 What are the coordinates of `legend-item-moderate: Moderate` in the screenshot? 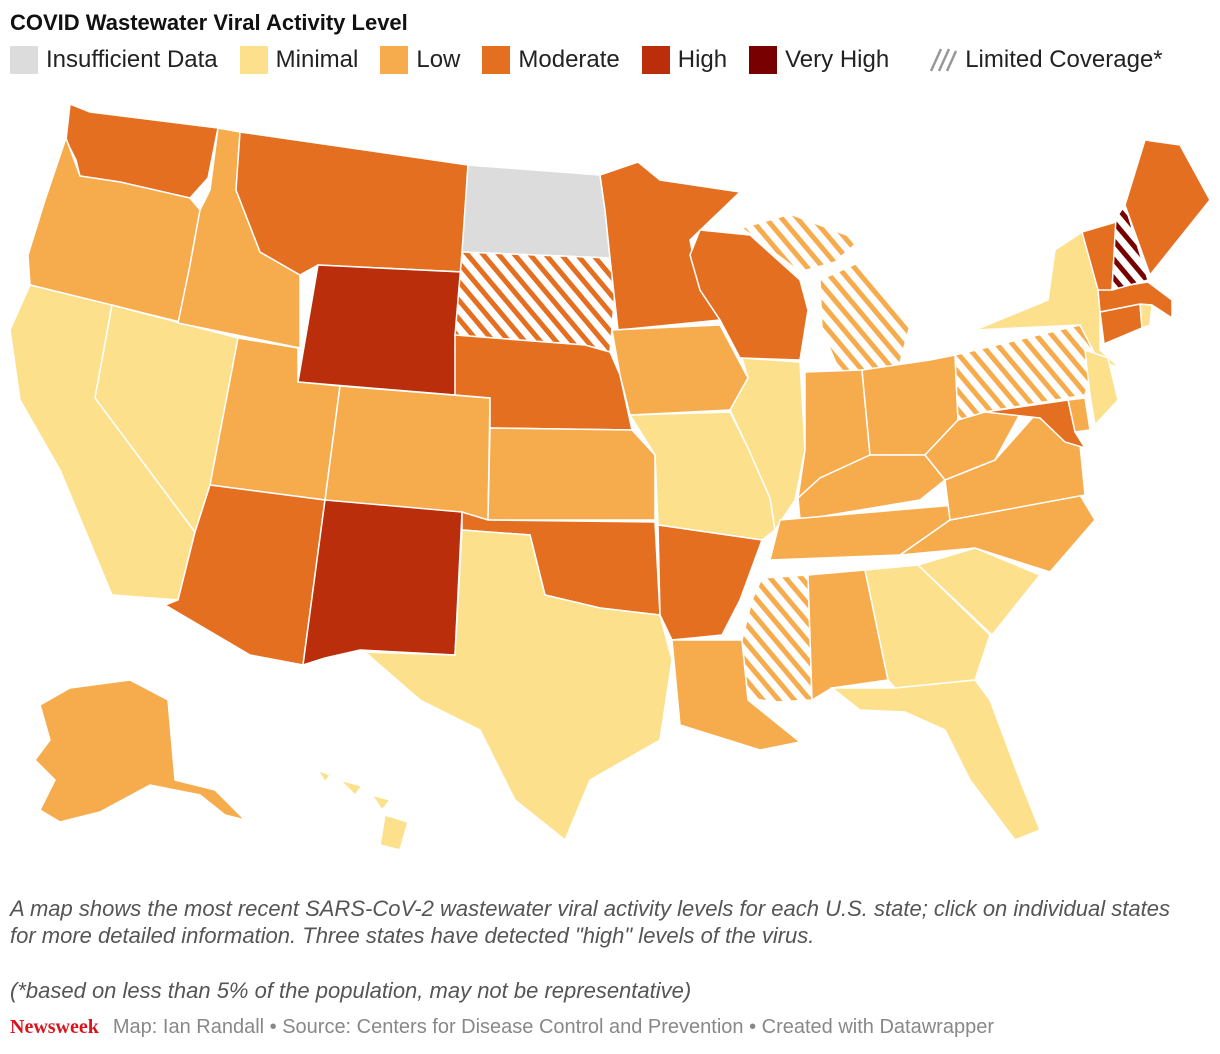 It's located at (551, 60).